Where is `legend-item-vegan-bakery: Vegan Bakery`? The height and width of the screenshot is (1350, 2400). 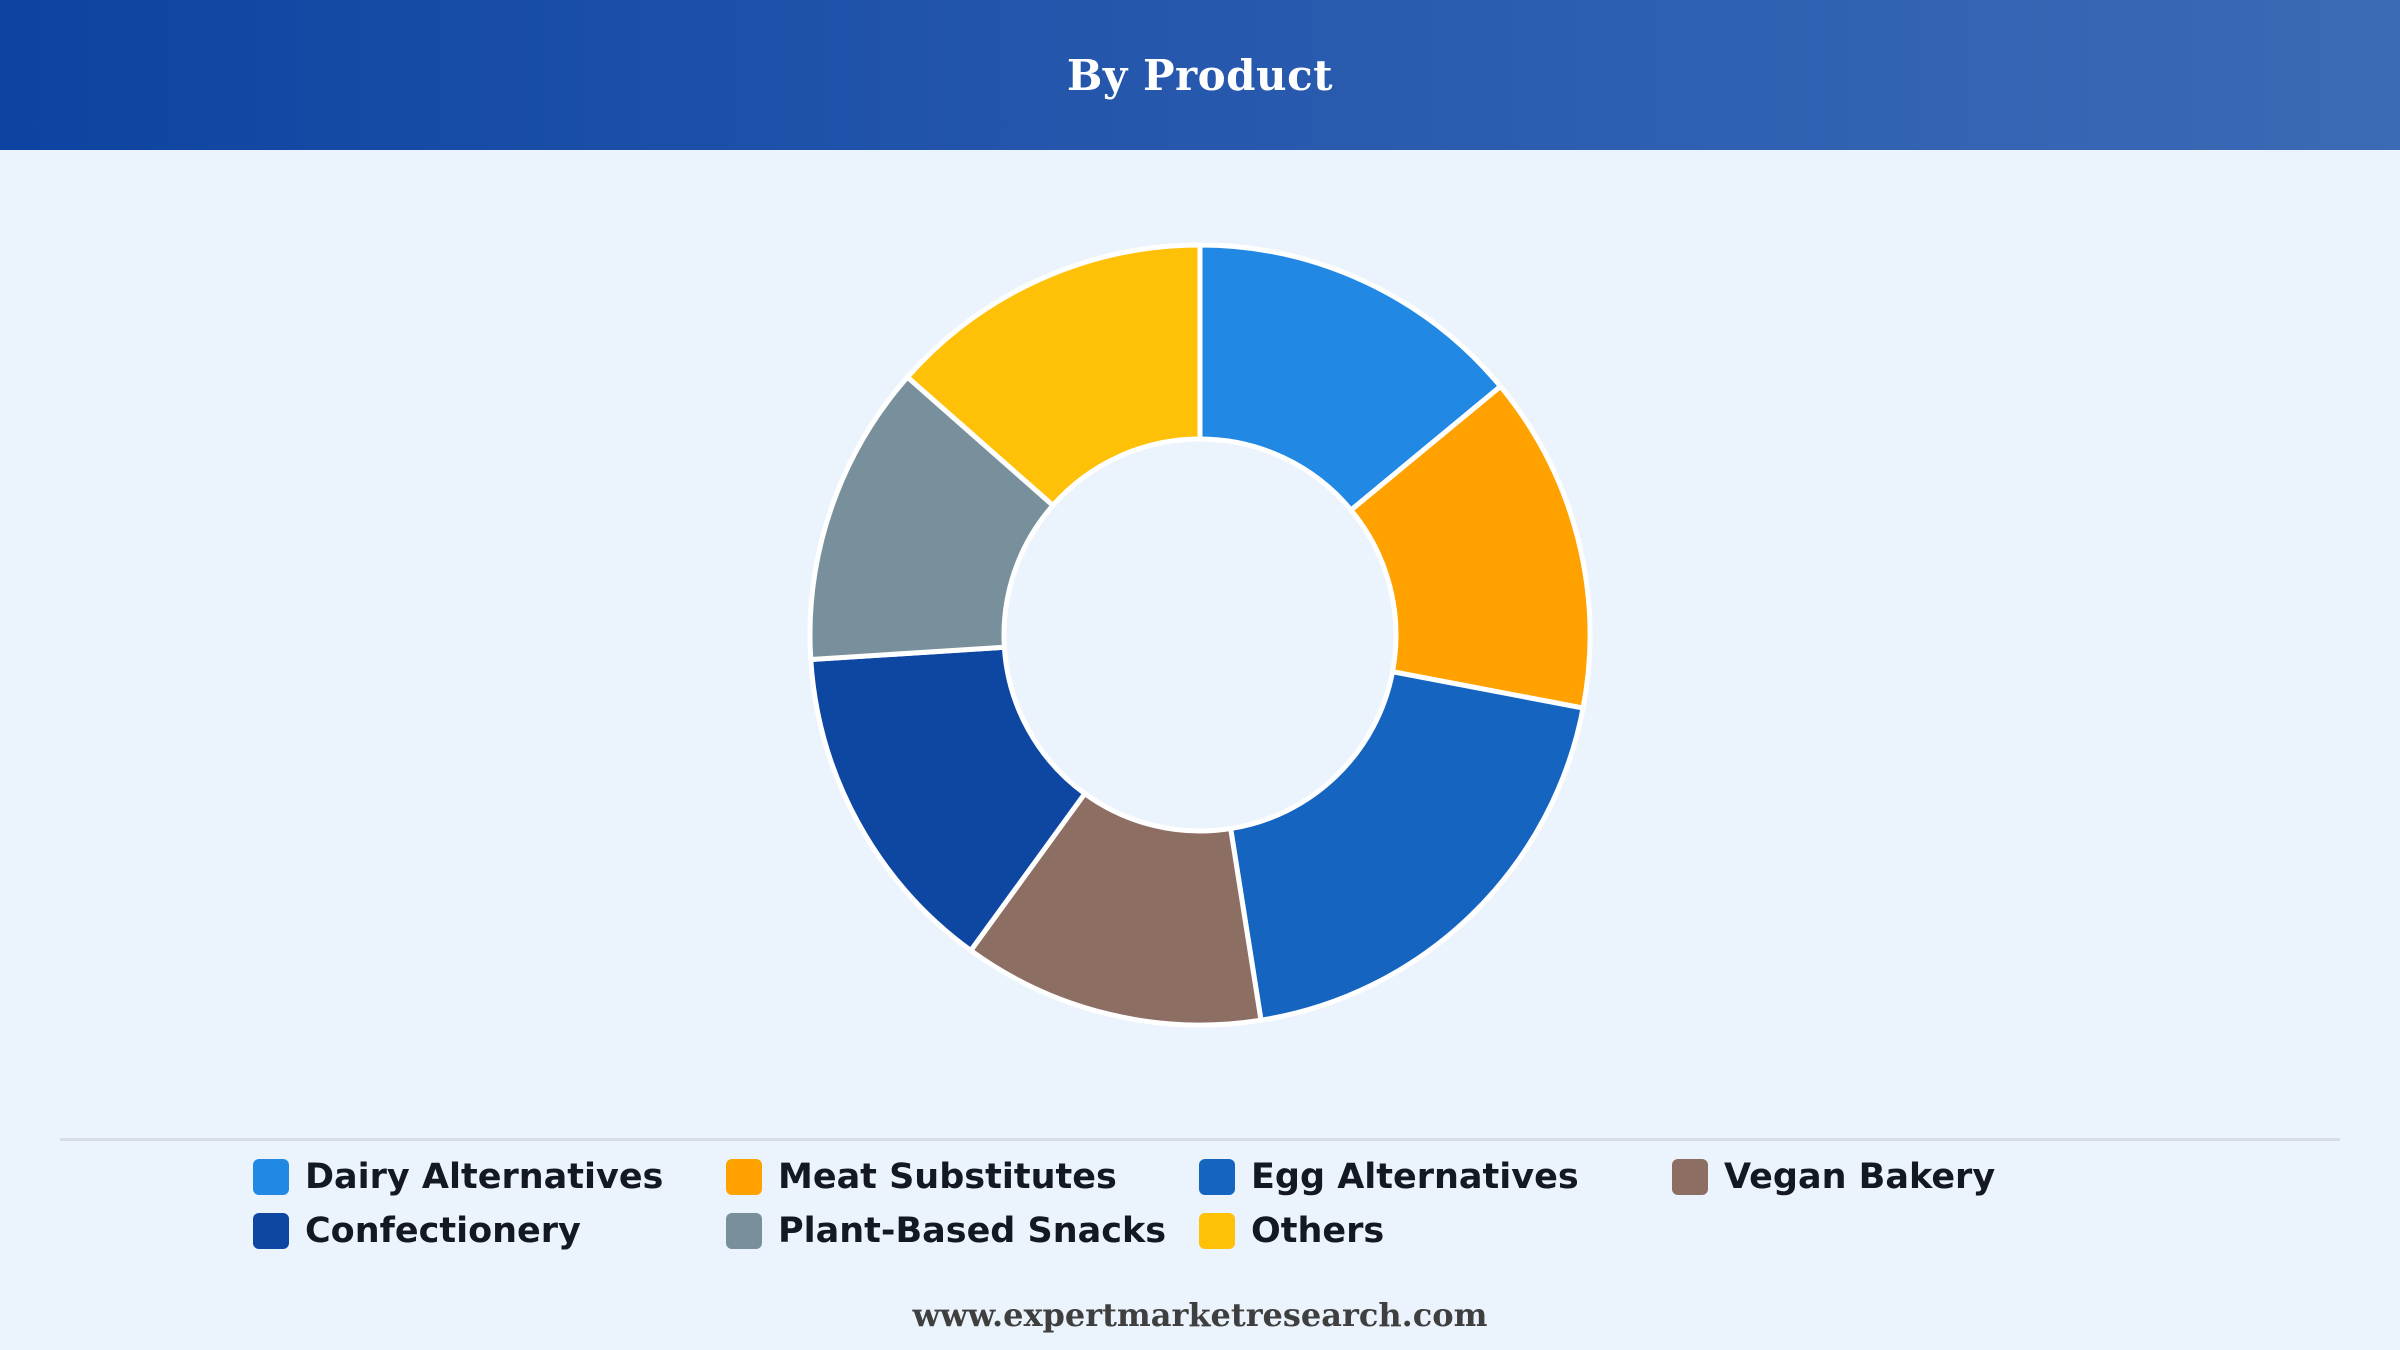 legend-item-vegan-bakery: Vegan Bakery is located at coordinates (1908, 1177).